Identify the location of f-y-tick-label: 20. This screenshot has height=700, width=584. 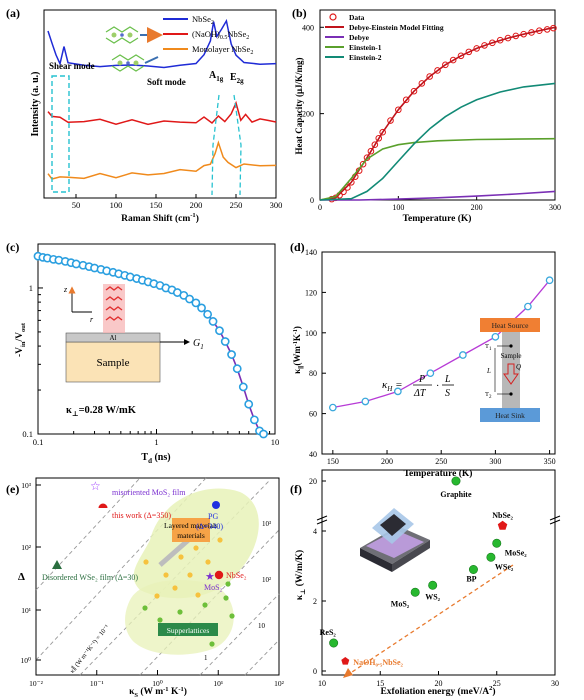
(313, 481).